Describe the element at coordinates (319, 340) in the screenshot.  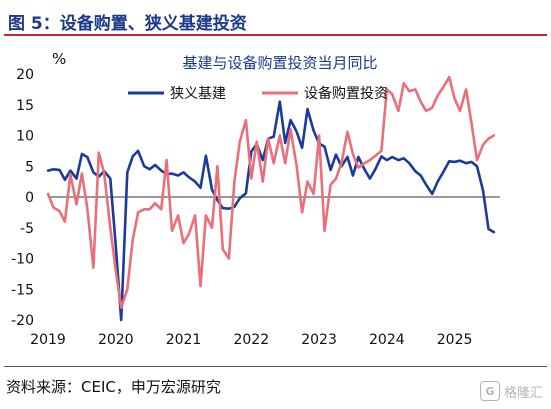
I see `x-tick-label: 2023` at that location.